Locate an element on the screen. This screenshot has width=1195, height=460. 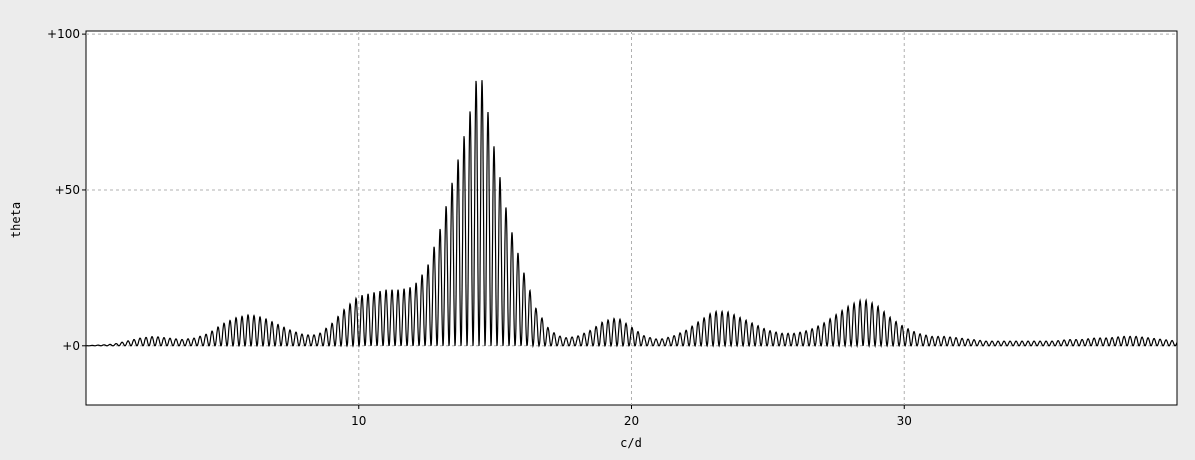
y-axis-ticks: +0 +50 +100 is located at coordinates (66, 190).